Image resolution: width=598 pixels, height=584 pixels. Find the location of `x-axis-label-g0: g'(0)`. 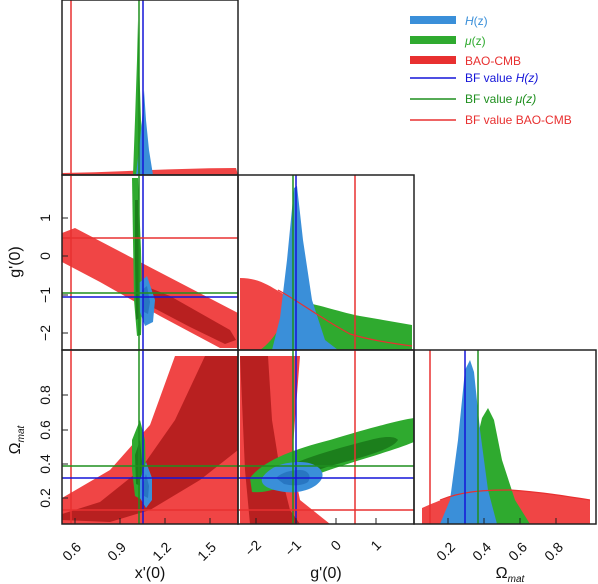

x-axis-label-g0: g'(0) is located at coordinates (326, 573).